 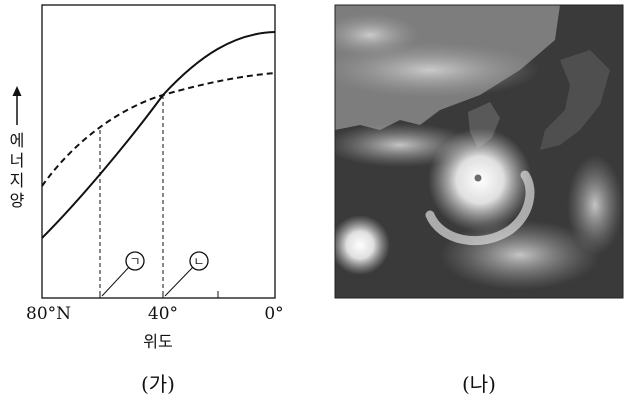 What do you see at coordinates (17, 140) in the screenshot?
I see `y-label-char-1: 에` at bounding box center [17, 140].